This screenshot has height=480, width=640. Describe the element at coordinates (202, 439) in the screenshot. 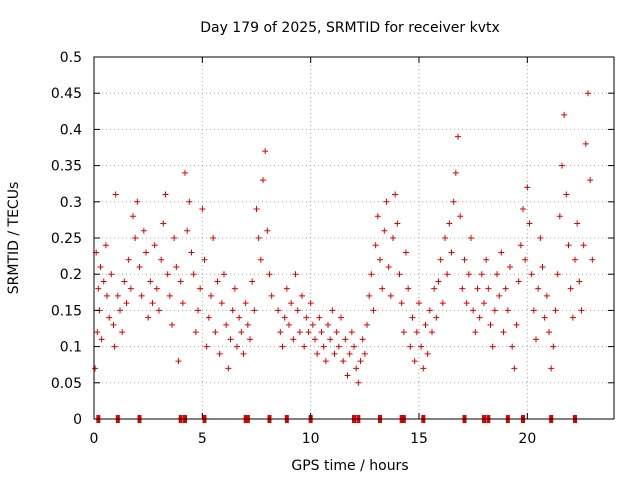

I see `x-tick-label: 5` at that location.